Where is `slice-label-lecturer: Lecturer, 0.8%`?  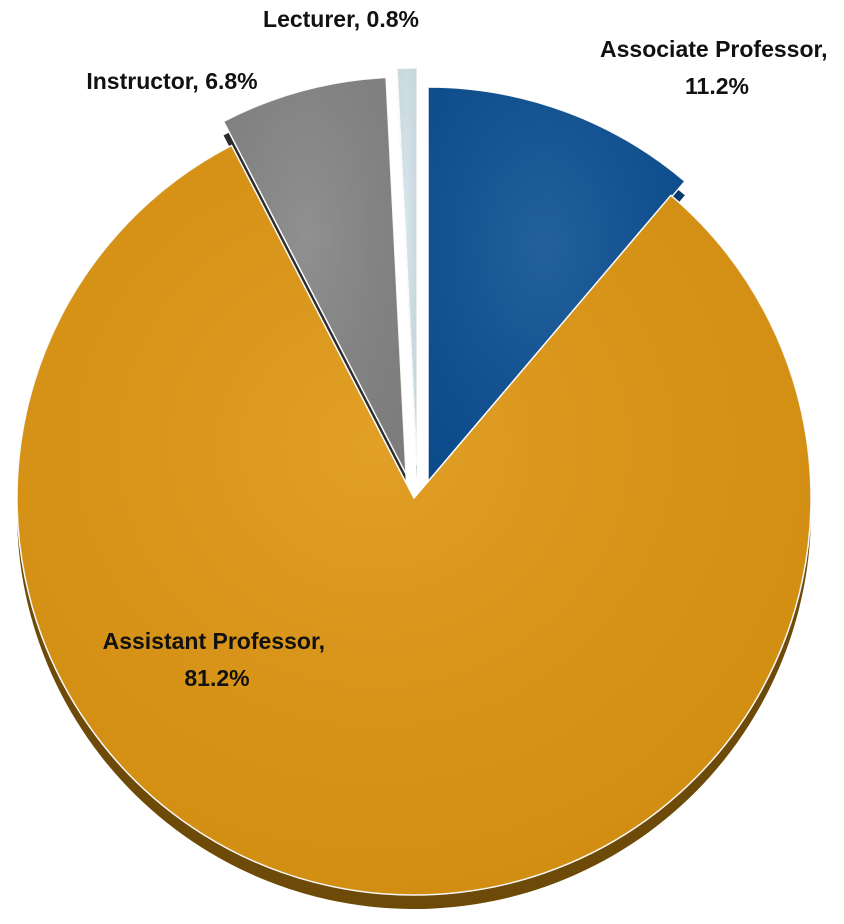 slice-label-lecturer: Lecturer, 0.8% is located at coordinates (341, 19).